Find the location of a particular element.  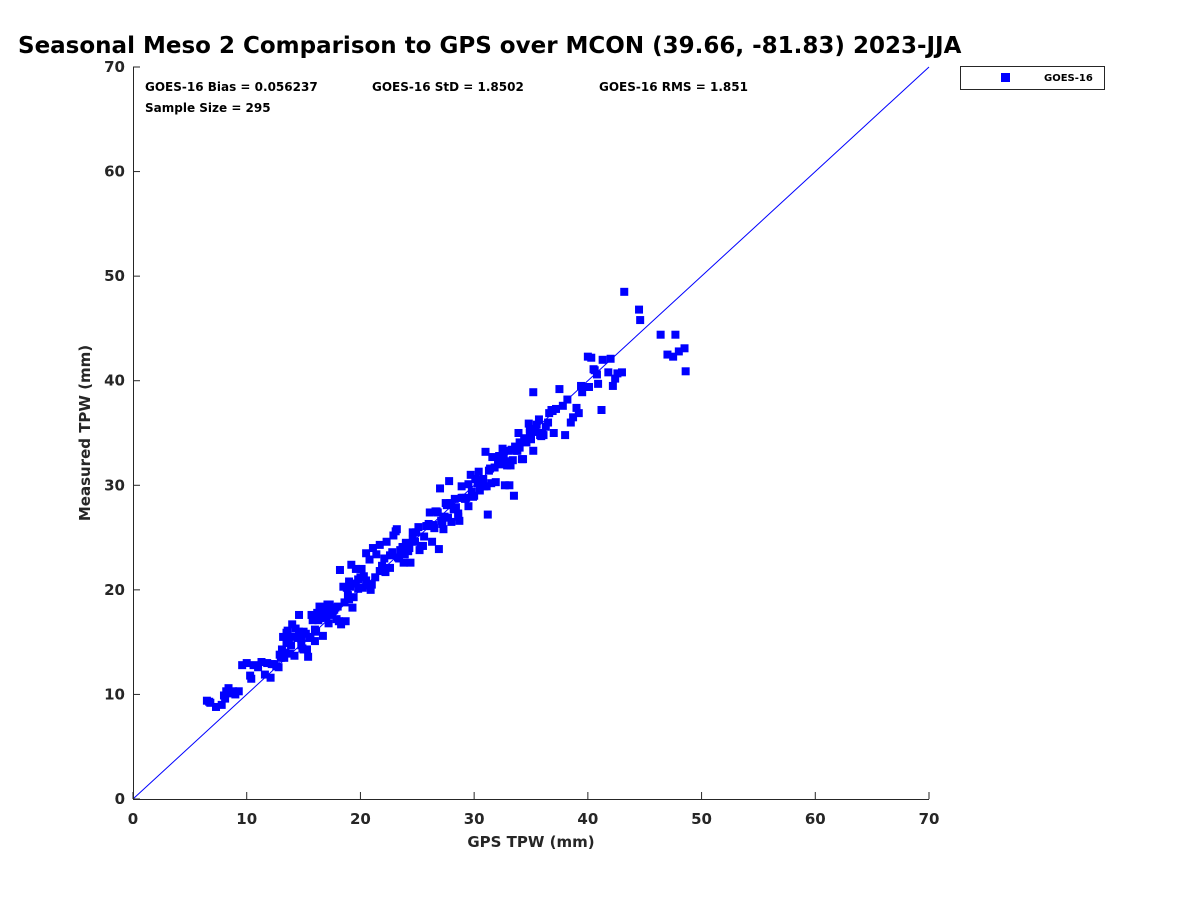

x-tick-label: 60 is located at coordinates (815, 819).